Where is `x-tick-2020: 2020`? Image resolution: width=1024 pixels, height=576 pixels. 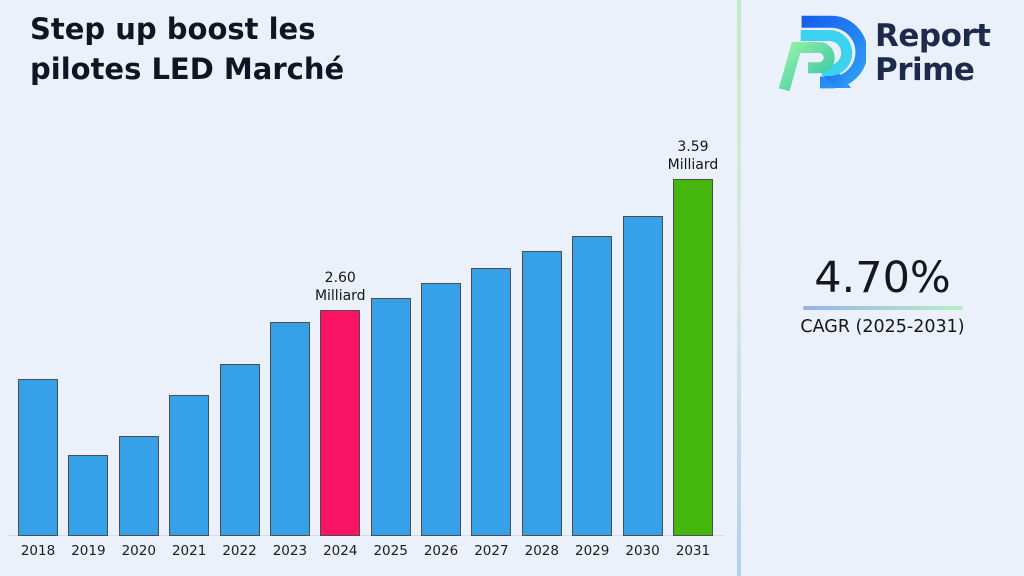 x-tick-2020: 2020 is located at coordinates (138, 551).